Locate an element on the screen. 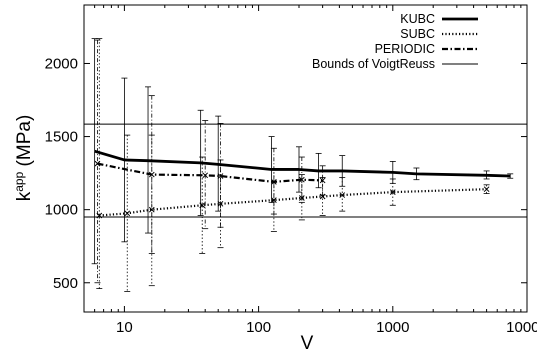 Image resolution: width=537 pixels, height=356 pixels. y-tick-label: 1500 is located at coordinates (61, 137).